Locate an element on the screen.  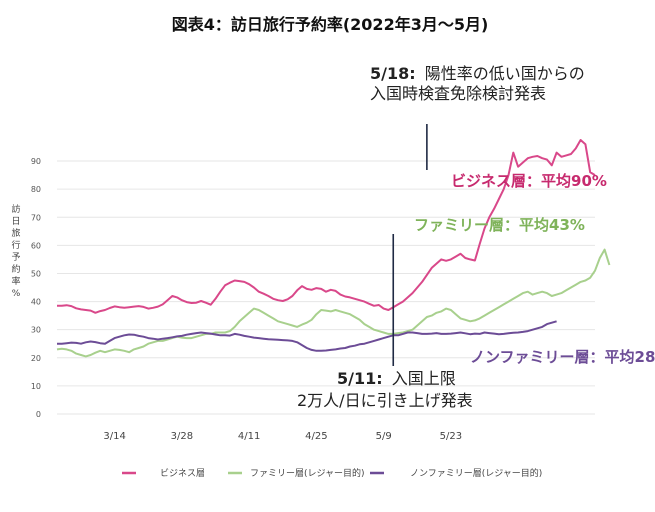
annotation-0511-date: 5/11: is located at coordinates (360, 378).